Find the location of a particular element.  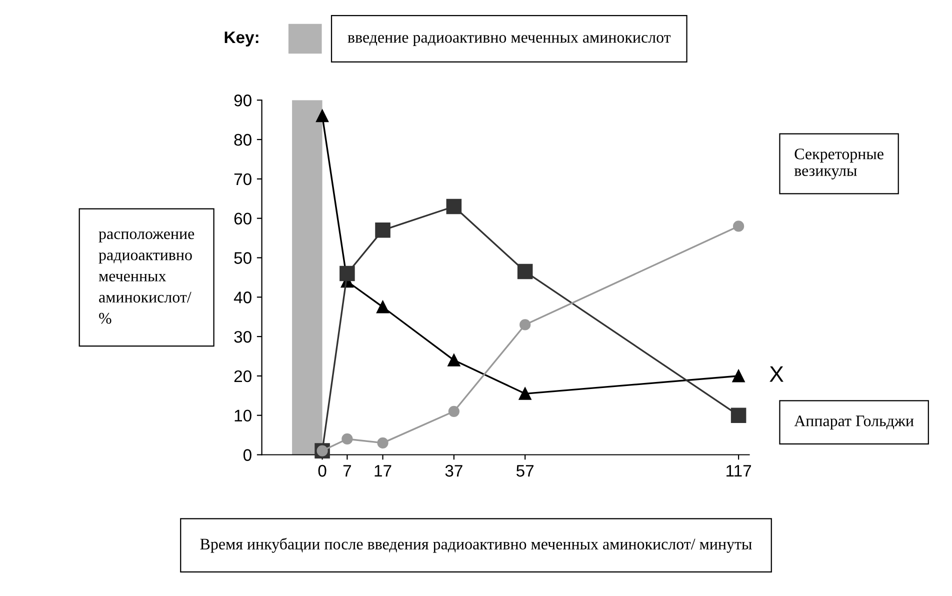

series-label: X is located at coordinates (777, 374).